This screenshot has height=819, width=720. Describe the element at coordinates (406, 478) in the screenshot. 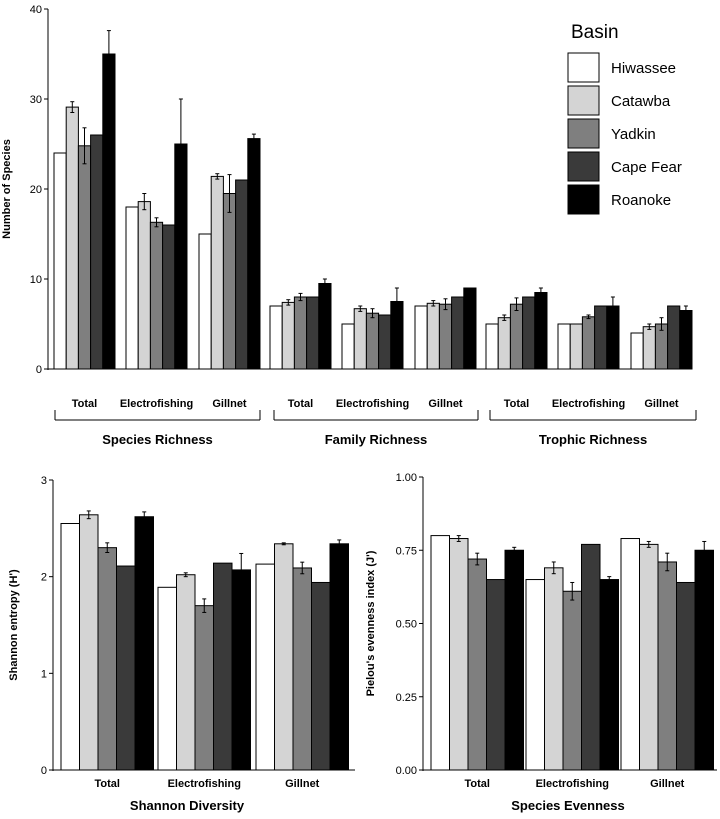

I see `y-tick-label: 1.00` at that location.